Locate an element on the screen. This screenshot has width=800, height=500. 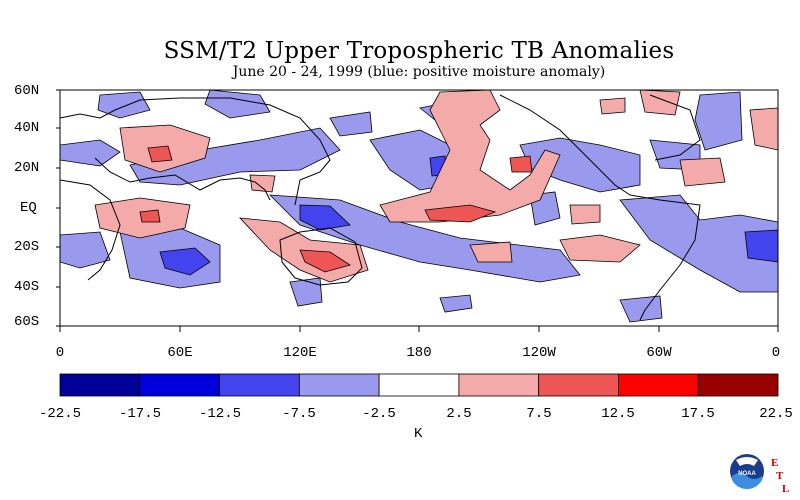
colorbar-tick-label: -2.5 is located at coordinates (379, 414).